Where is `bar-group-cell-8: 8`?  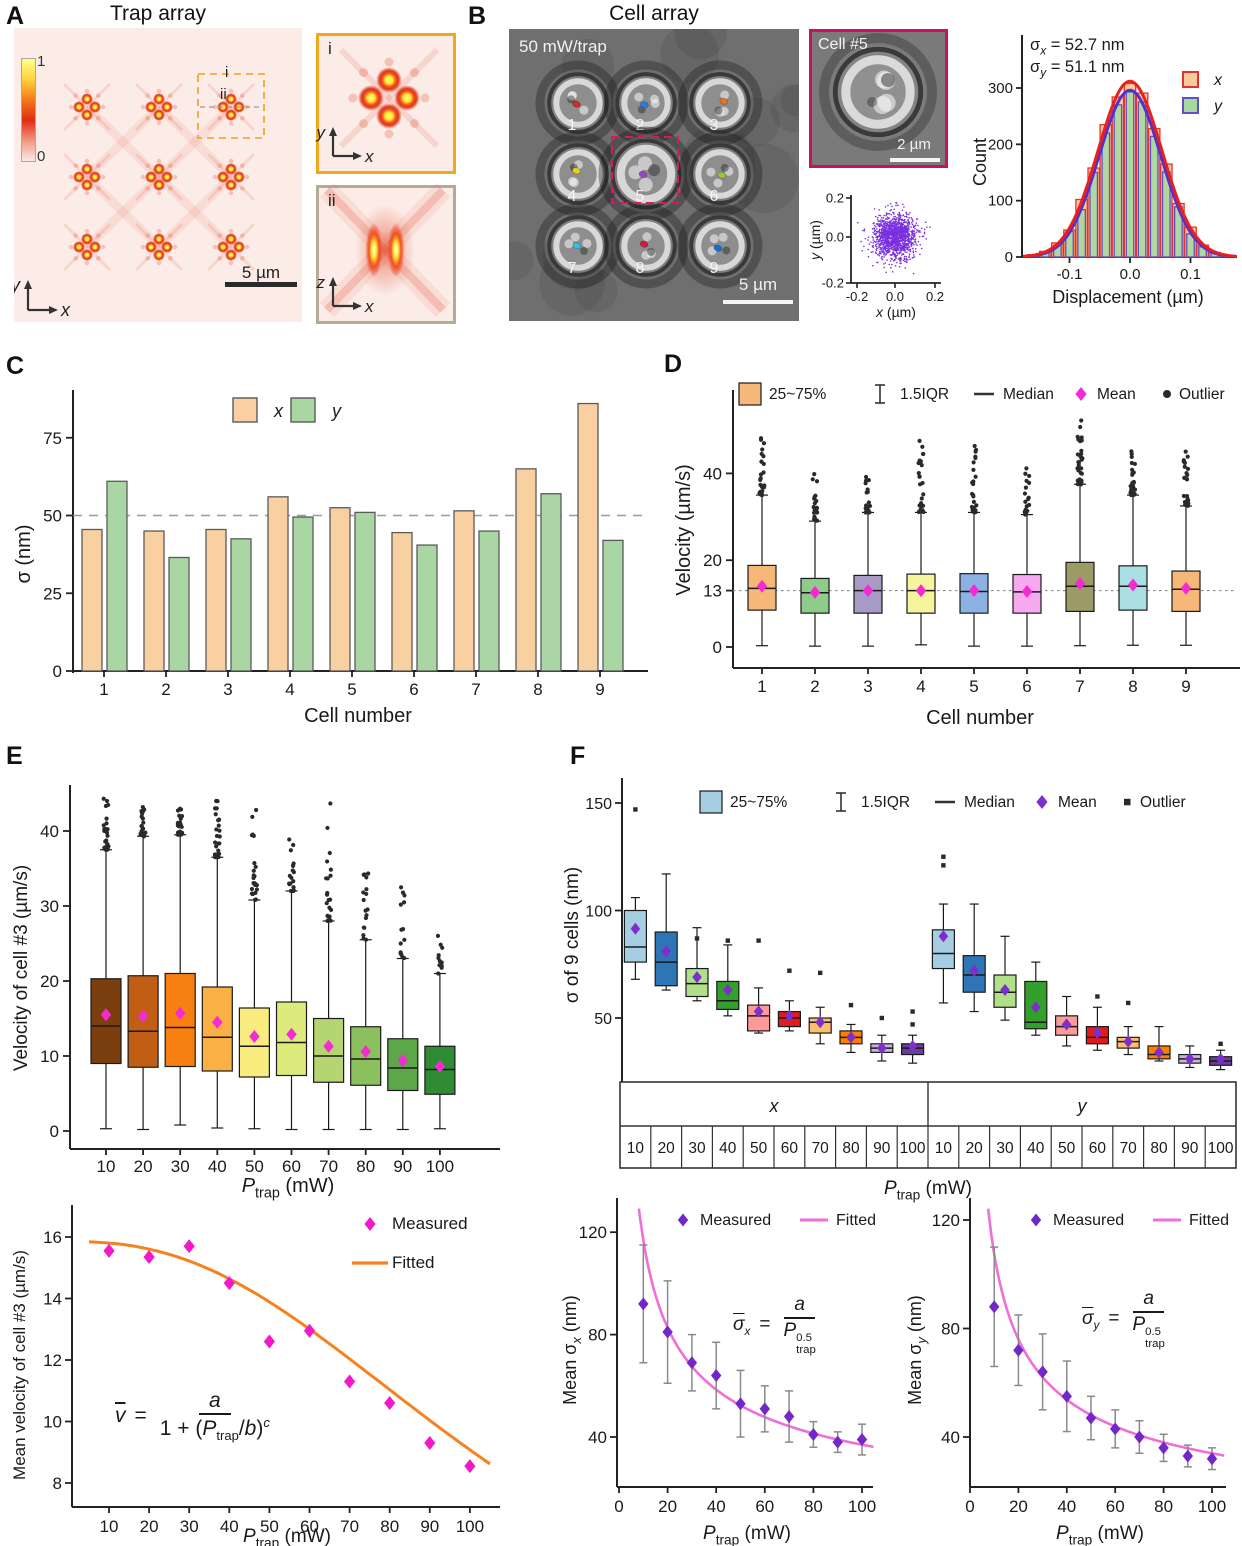
bar-group-cell-8: 8 is located at coordinates (538, 583).